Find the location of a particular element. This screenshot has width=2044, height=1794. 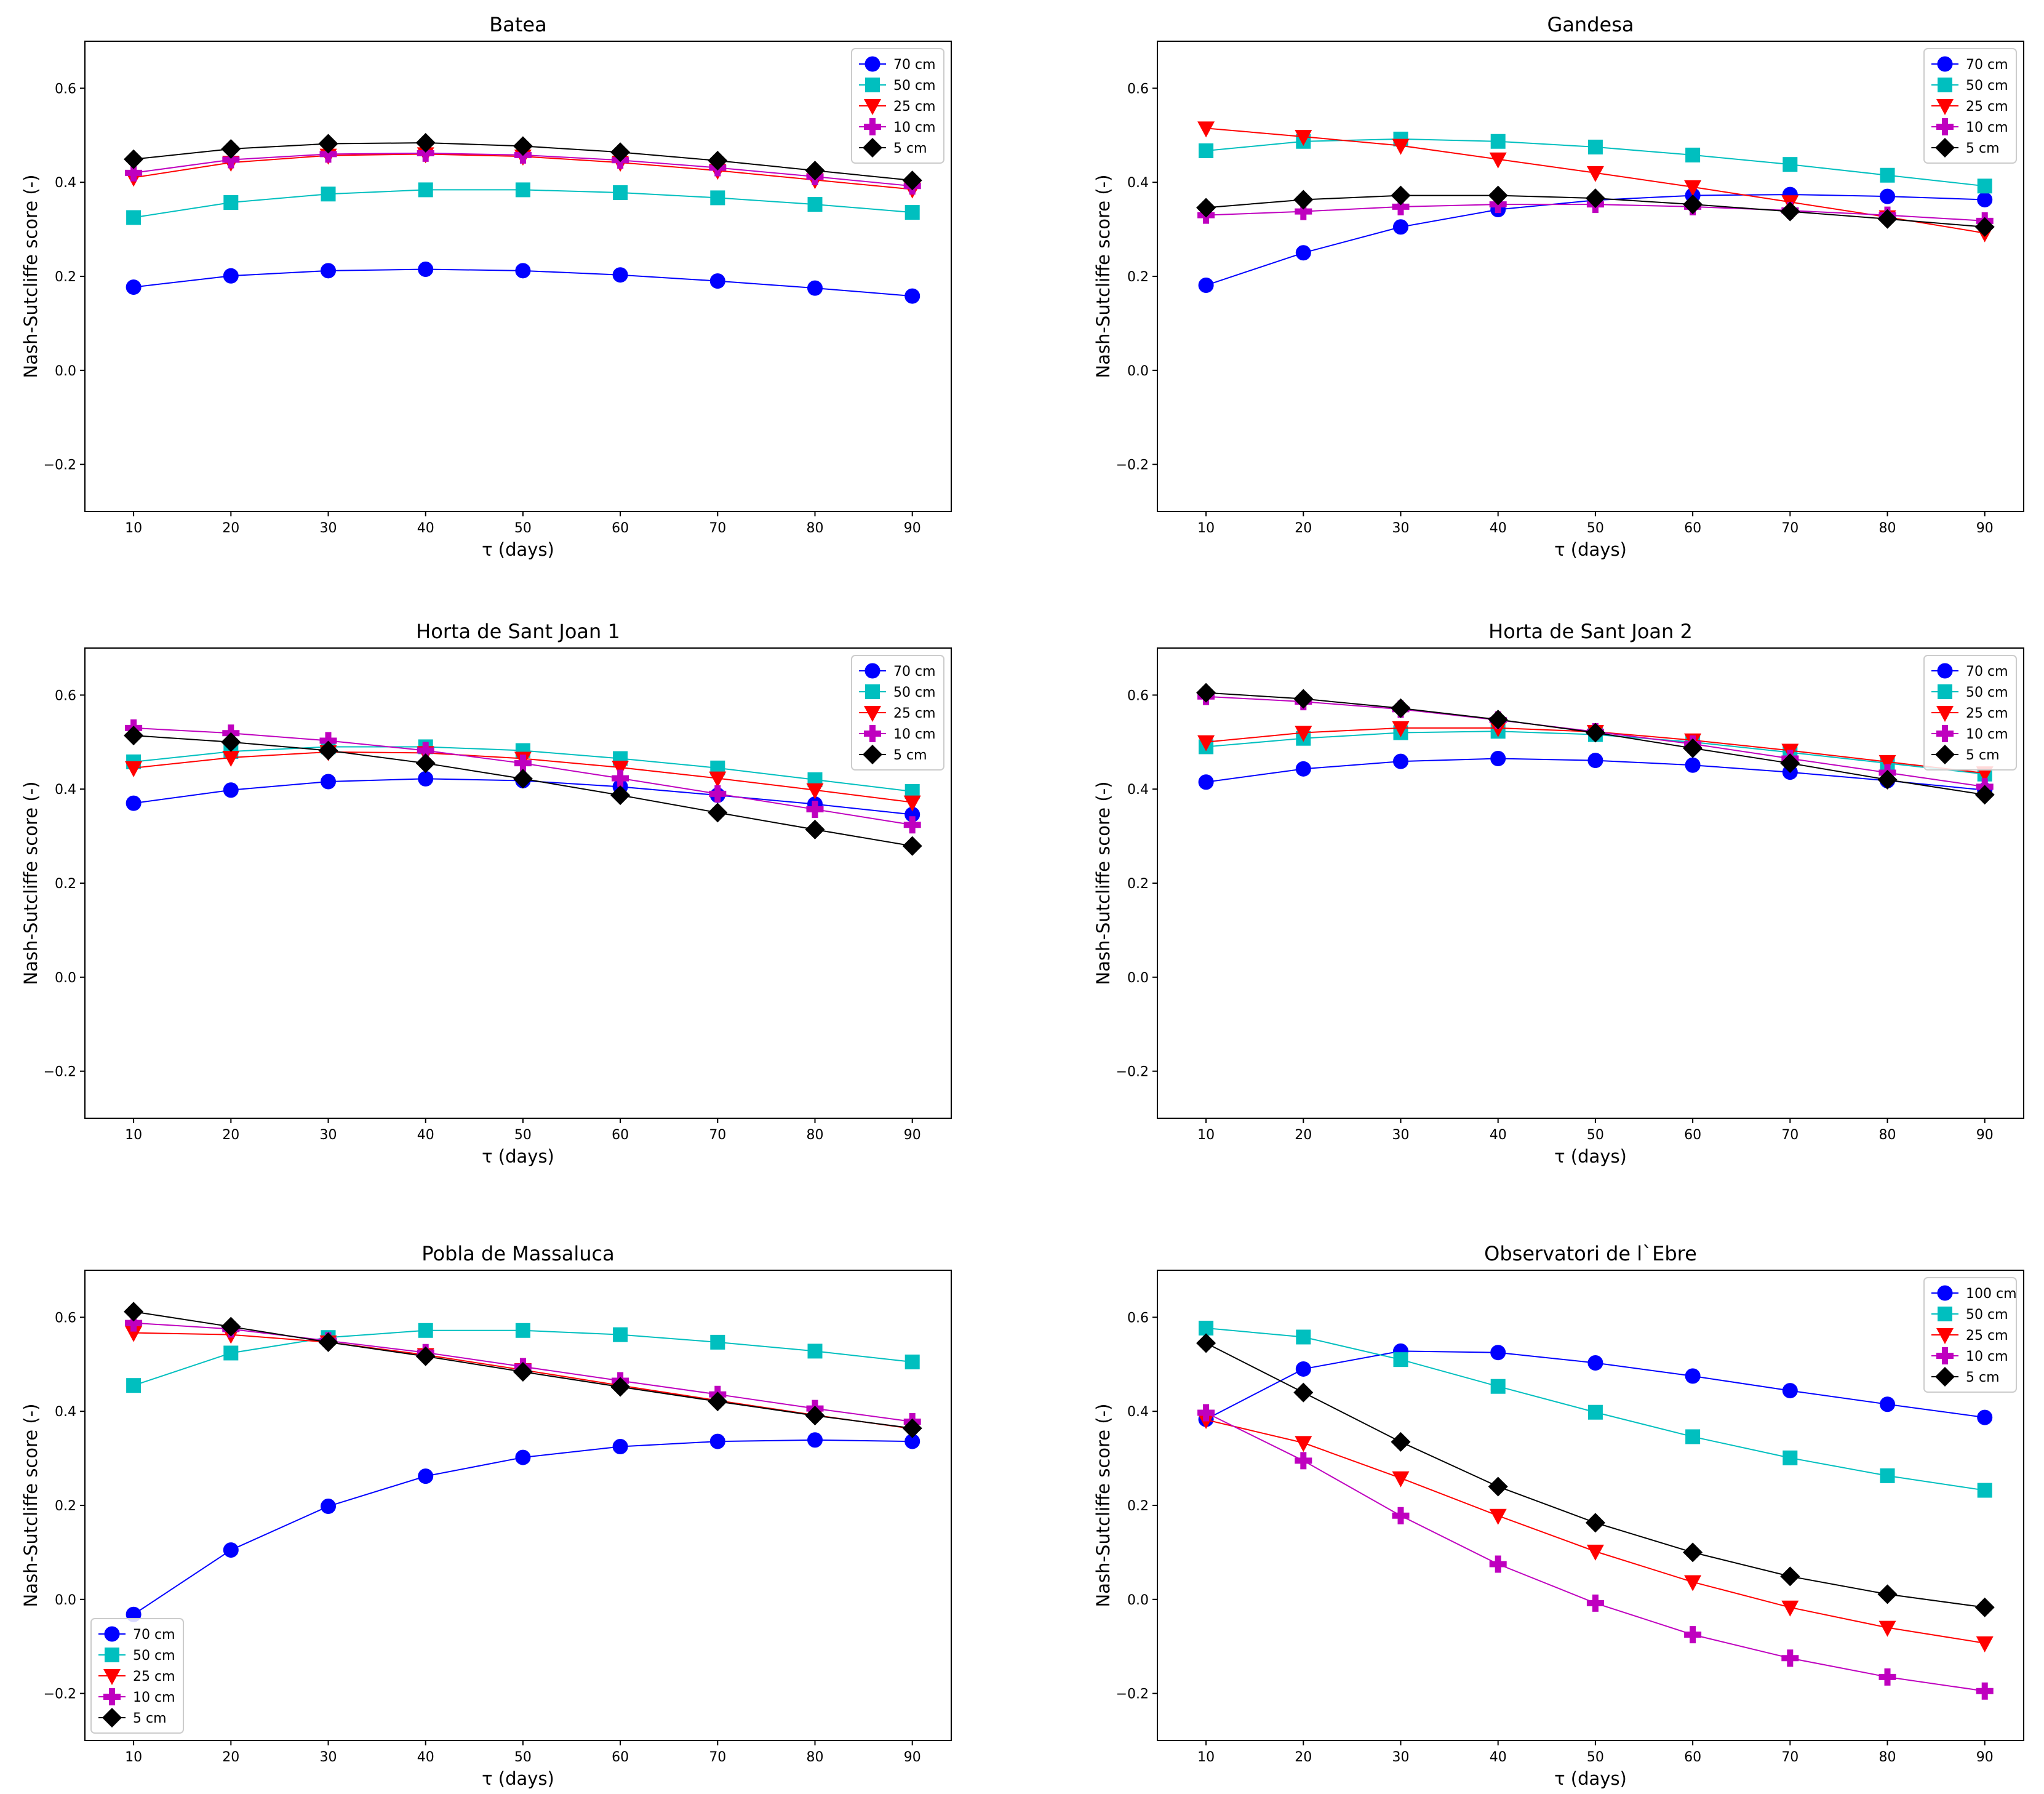

x-tick-label: 10 is located at coordinates (1206, 1135).